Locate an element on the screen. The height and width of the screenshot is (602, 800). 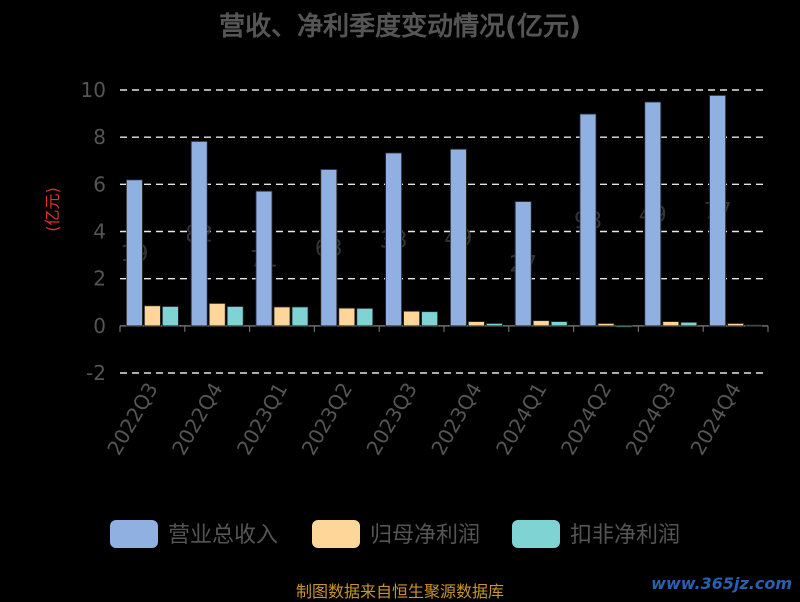
bar-归母净利润-2022Q3 is located at coordinates (152, 316).